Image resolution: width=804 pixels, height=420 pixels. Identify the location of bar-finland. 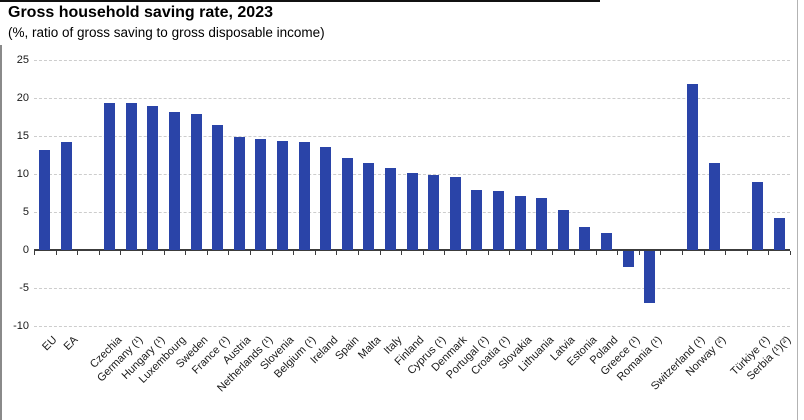
(412, 211).